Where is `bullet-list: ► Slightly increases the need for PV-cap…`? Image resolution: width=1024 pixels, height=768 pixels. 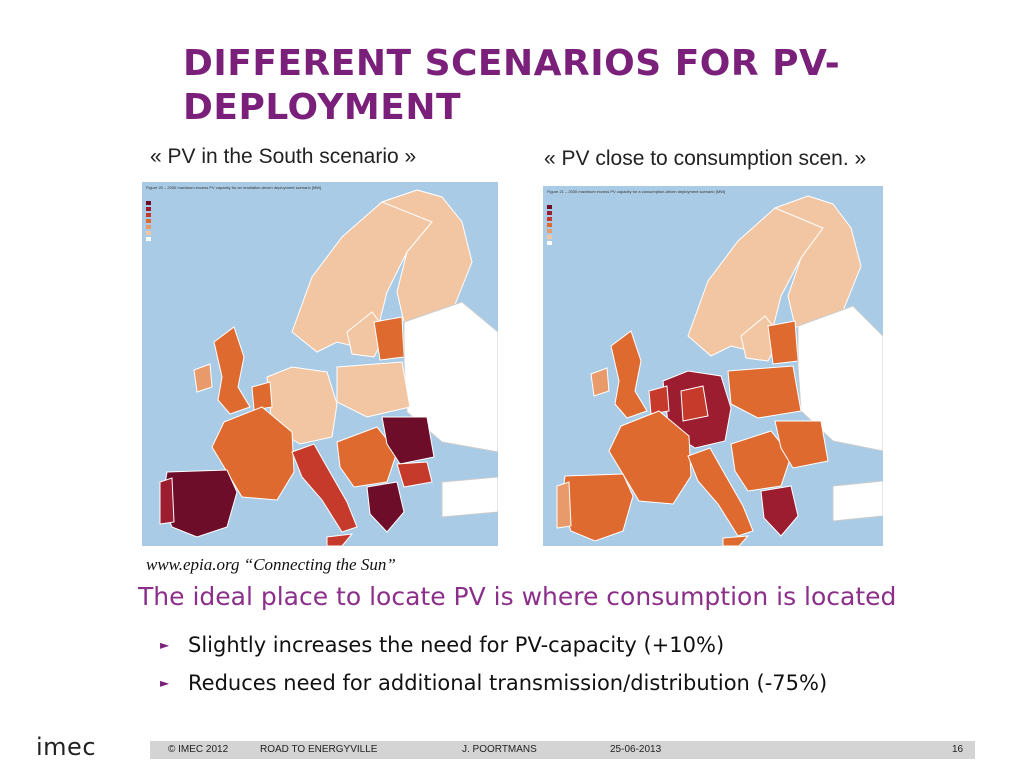 bullet-list: ► Slightly increases the need for PV-cap… is located at coordinates (493, 664).